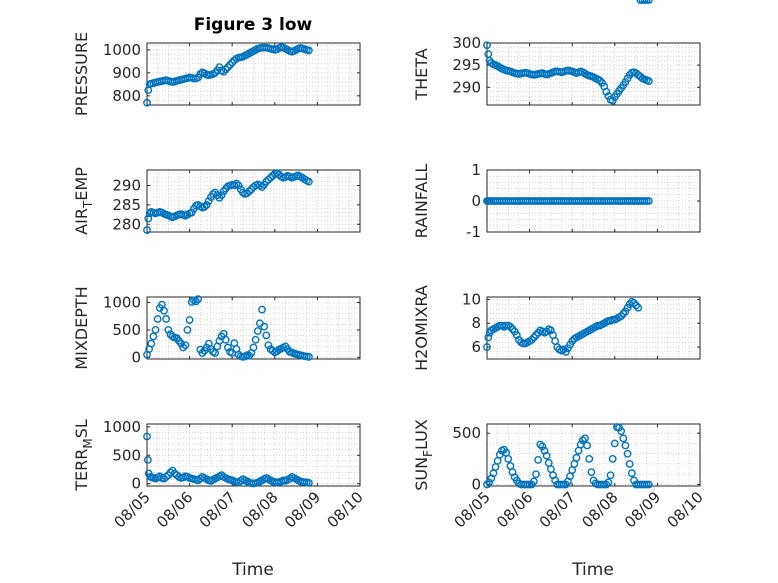 The width and height of the screenshot is (778, 583). Describe the element at coordinates (556, 201) in the screenshot. I see `subplot-rainfall: -1 0 1 RAINFALL` at that location.